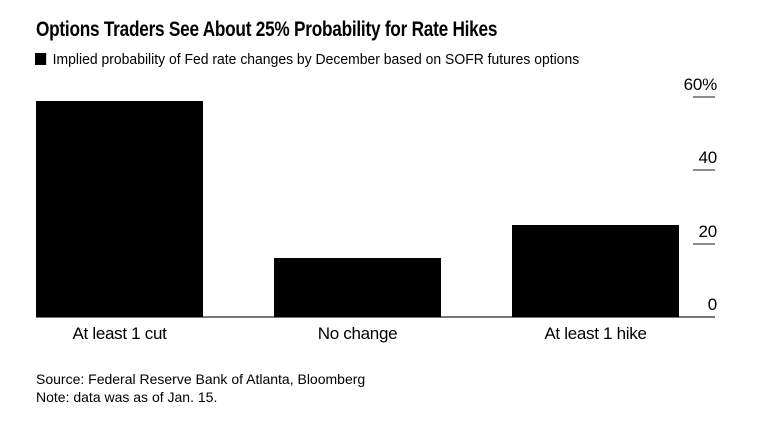  Describe the element at coordinates (357, 333) in the screenshot. I see `x-axis-label: No change` at that location.